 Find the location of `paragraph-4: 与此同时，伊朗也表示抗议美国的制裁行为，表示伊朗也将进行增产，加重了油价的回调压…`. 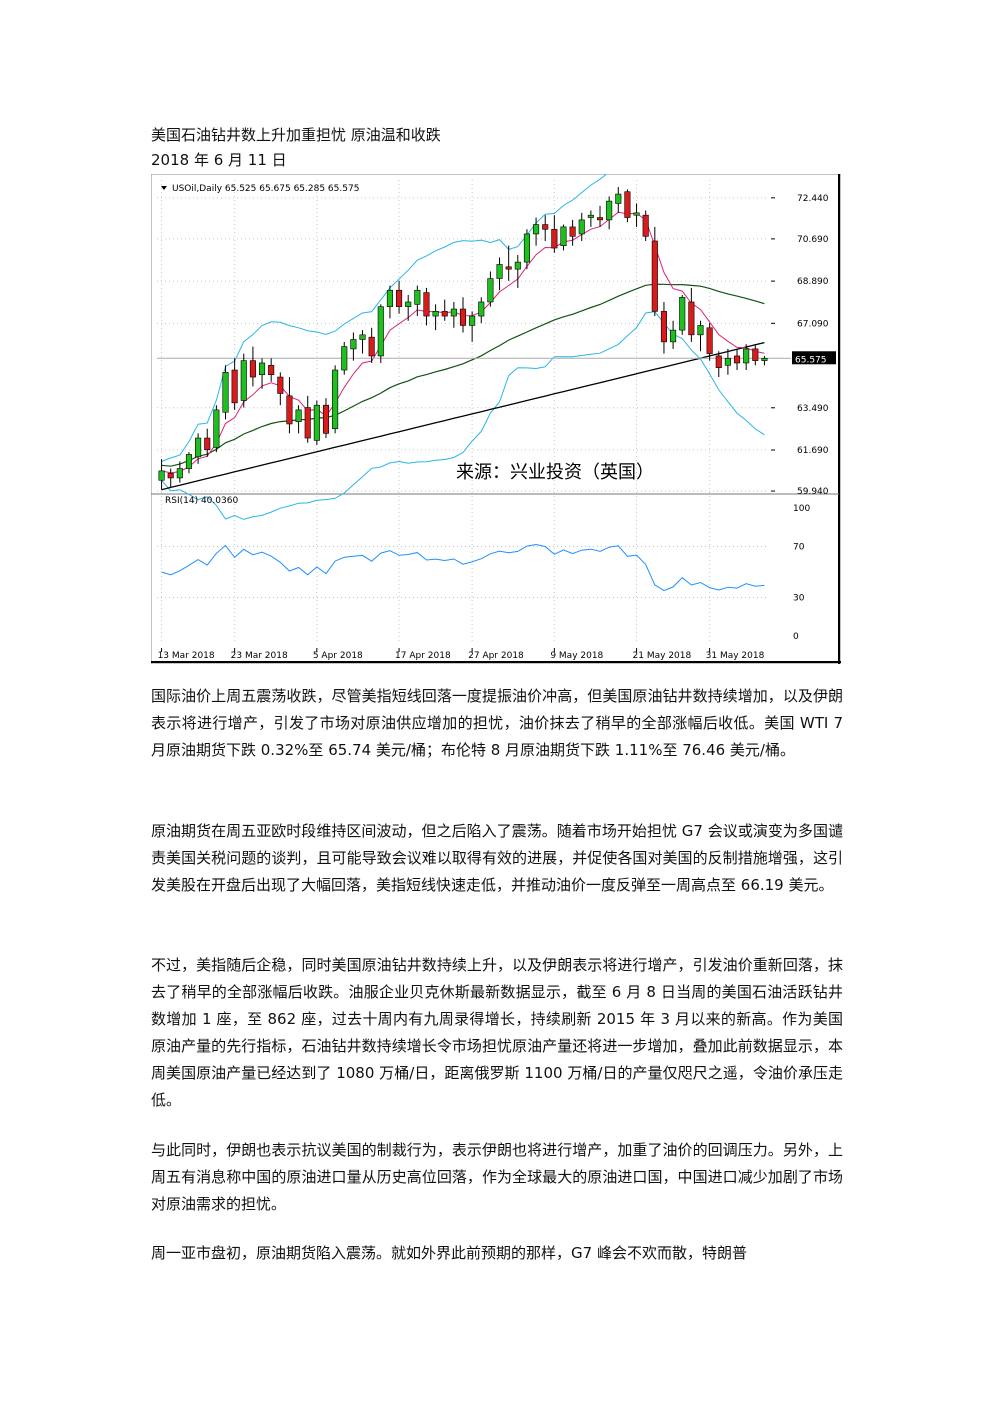

paragraph-4: 与此同时，伊朗也表示抗议美国的制裁行为，表示伊朗也将进行增产，加重了油价的回调压… is located at coordinates (497, 1177).